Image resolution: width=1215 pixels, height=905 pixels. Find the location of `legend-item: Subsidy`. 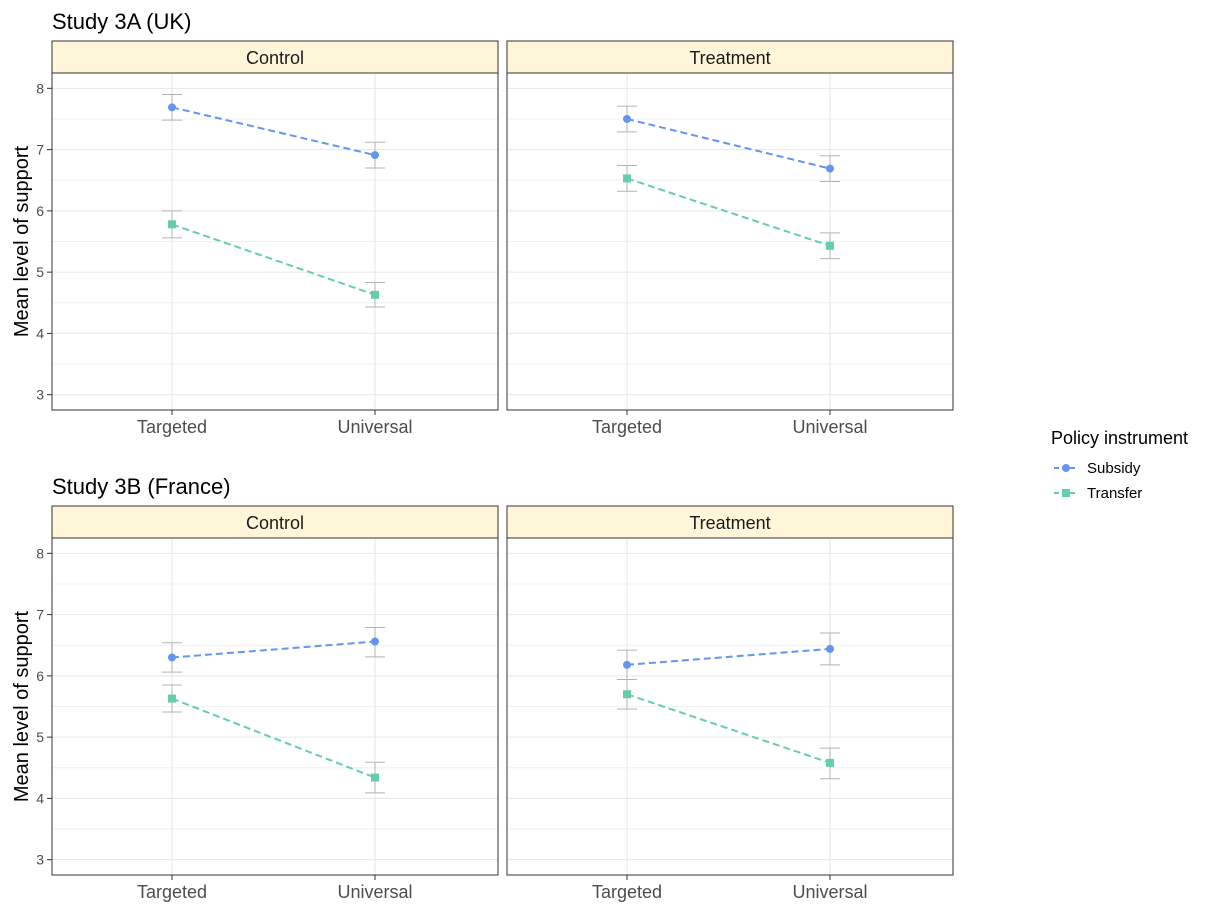

legend-item: Subsidy is located at coordinates (1097, 468).